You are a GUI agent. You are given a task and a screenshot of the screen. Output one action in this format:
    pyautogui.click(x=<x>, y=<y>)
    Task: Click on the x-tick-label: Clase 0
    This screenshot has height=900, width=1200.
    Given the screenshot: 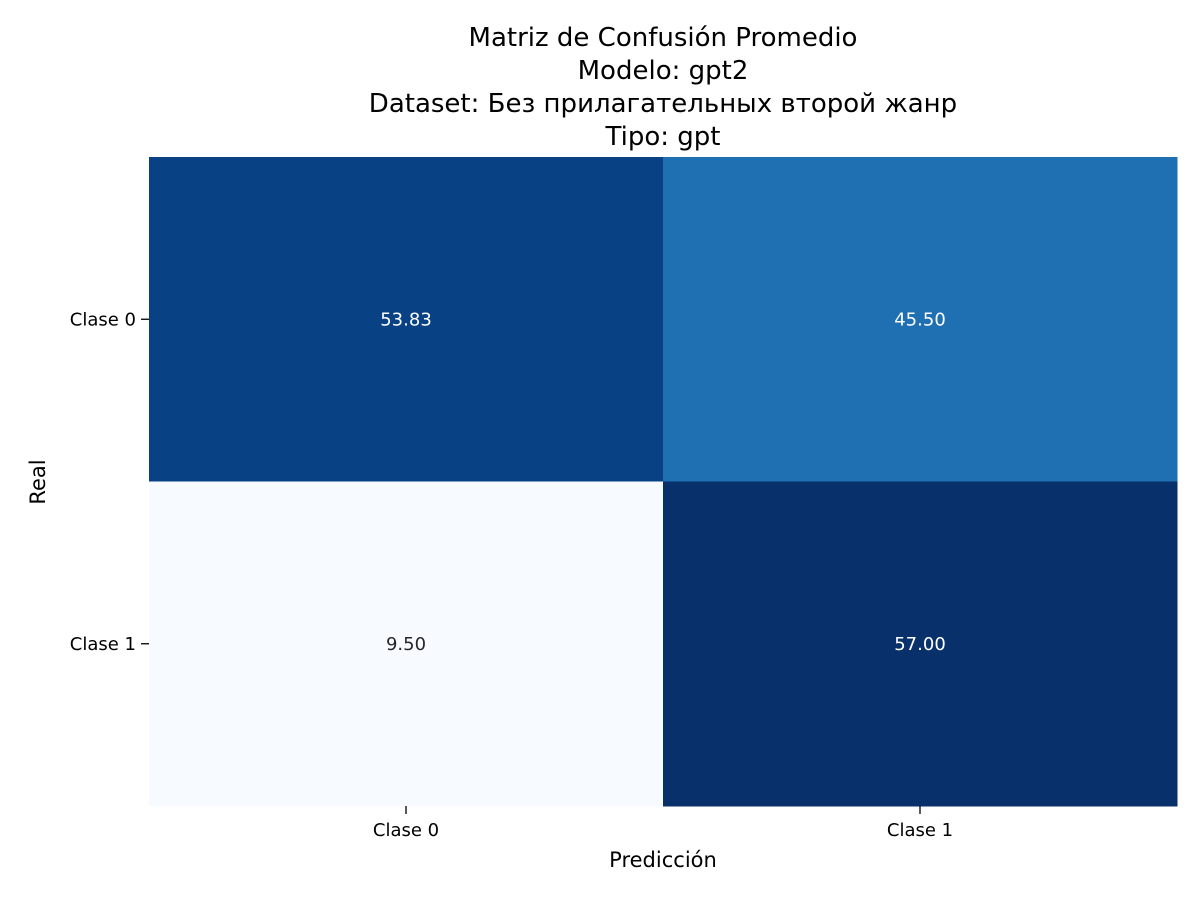 What is the action you would take?
    pyautogui.click(x=406, y=830)
    